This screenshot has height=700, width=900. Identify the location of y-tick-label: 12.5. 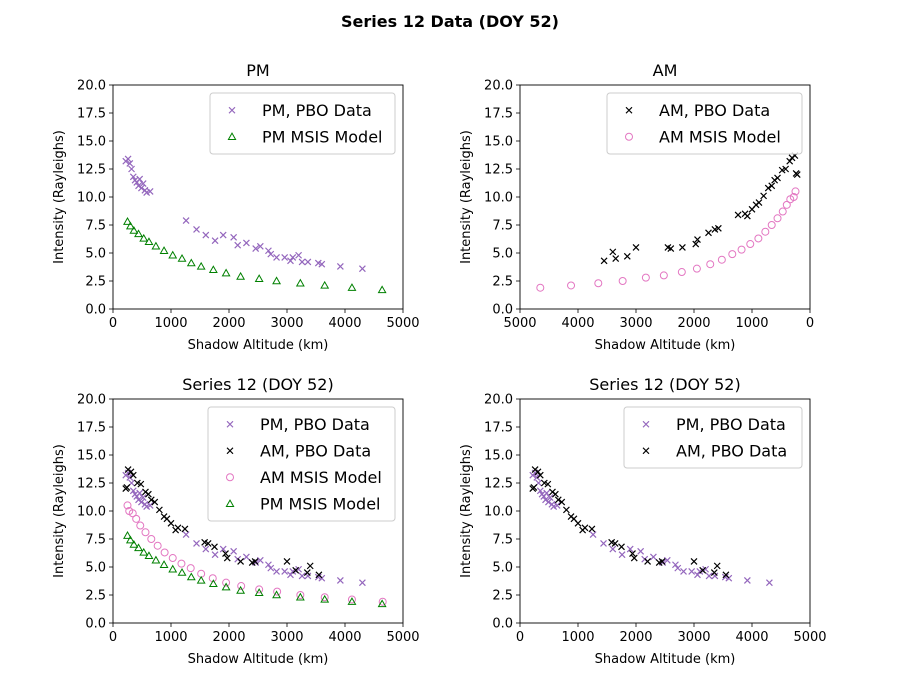
(91, 484).